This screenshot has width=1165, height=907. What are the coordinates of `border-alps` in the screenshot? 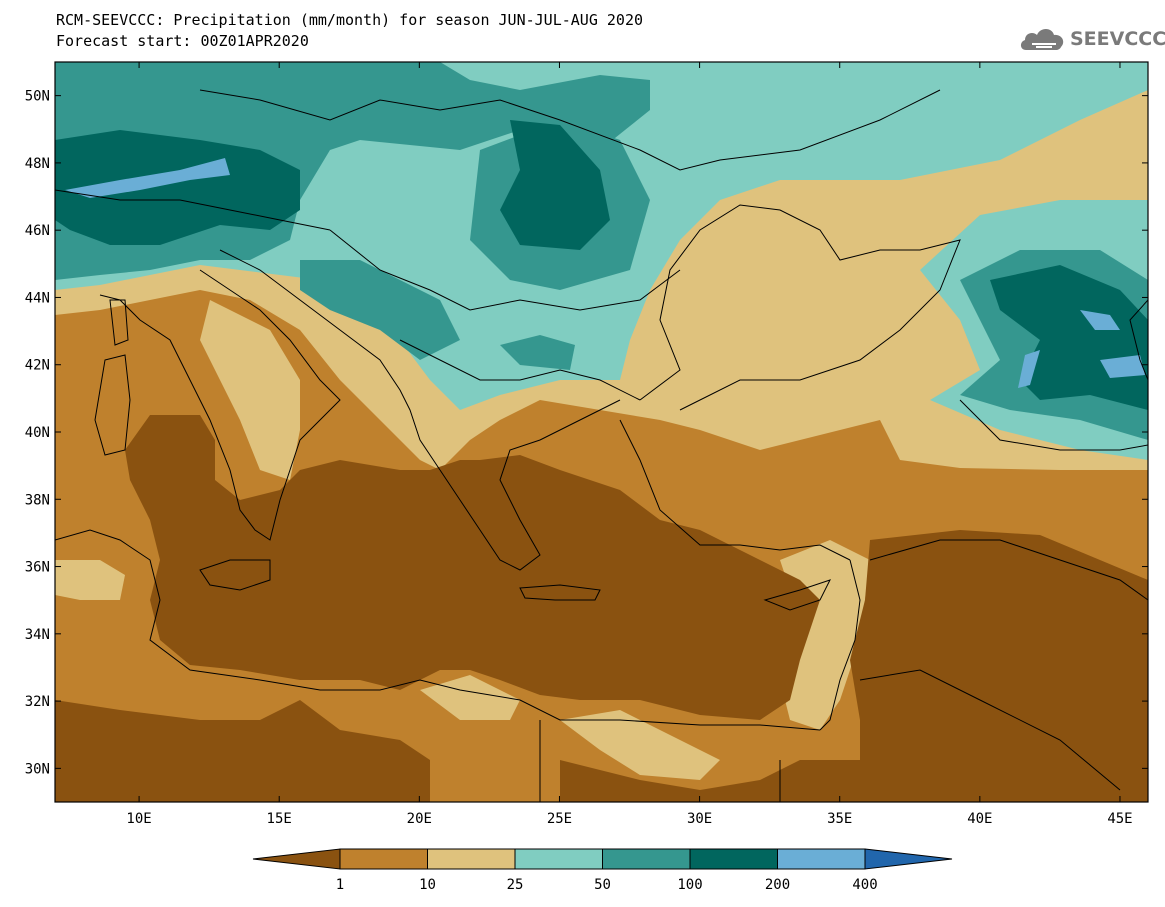 It's located at (193, 210).